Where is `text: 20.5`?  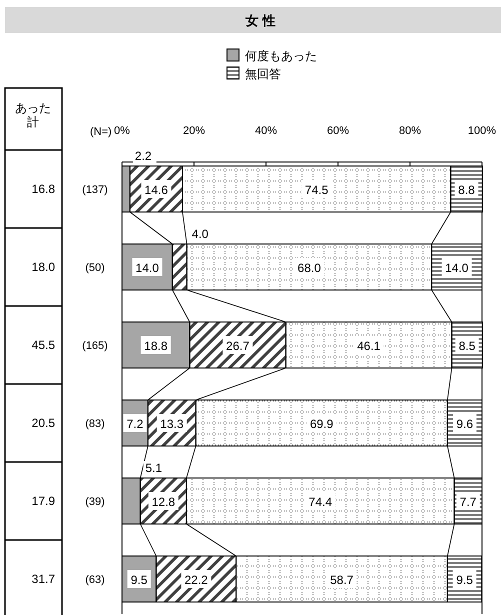 text: 20.5 is located at coordinates (44, 423).